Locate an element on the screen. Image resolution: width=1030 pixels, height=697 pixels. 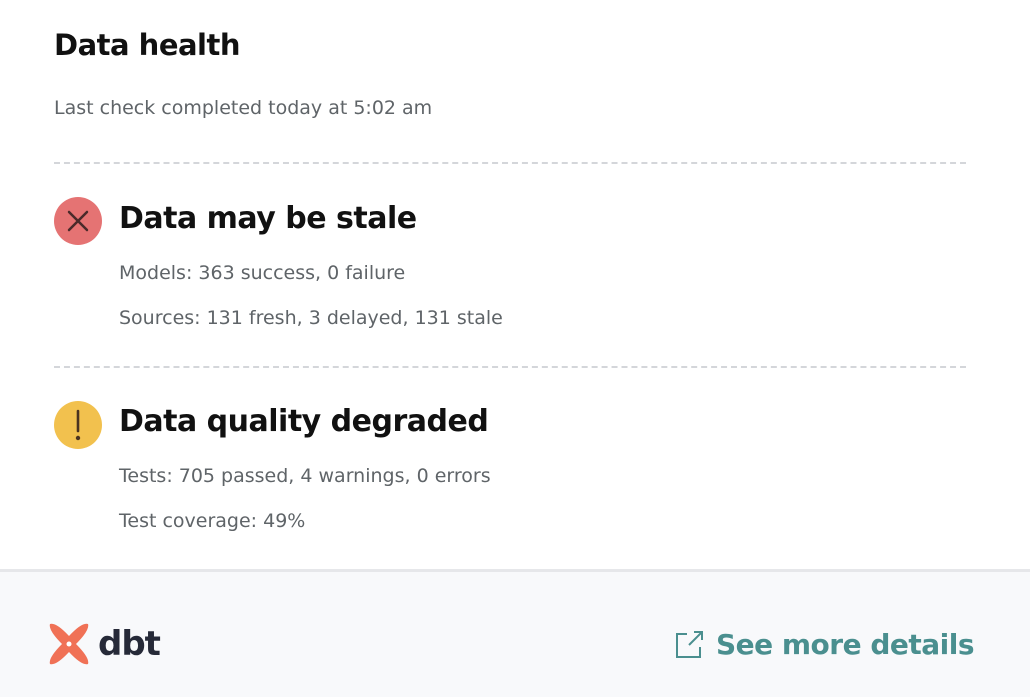
section-title-freshness: Data may be stale is located at coordinates (268, 218).